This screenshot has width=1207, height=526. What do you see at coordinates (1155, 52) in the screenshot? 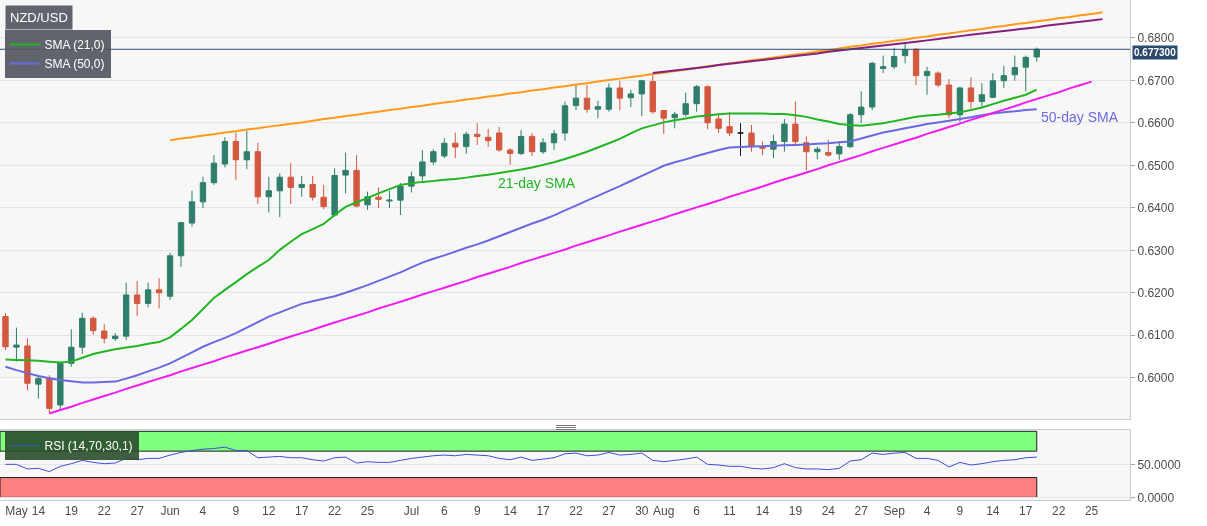
I see `ref-line-label: 0.677300` at bounding box center [1155, 52].